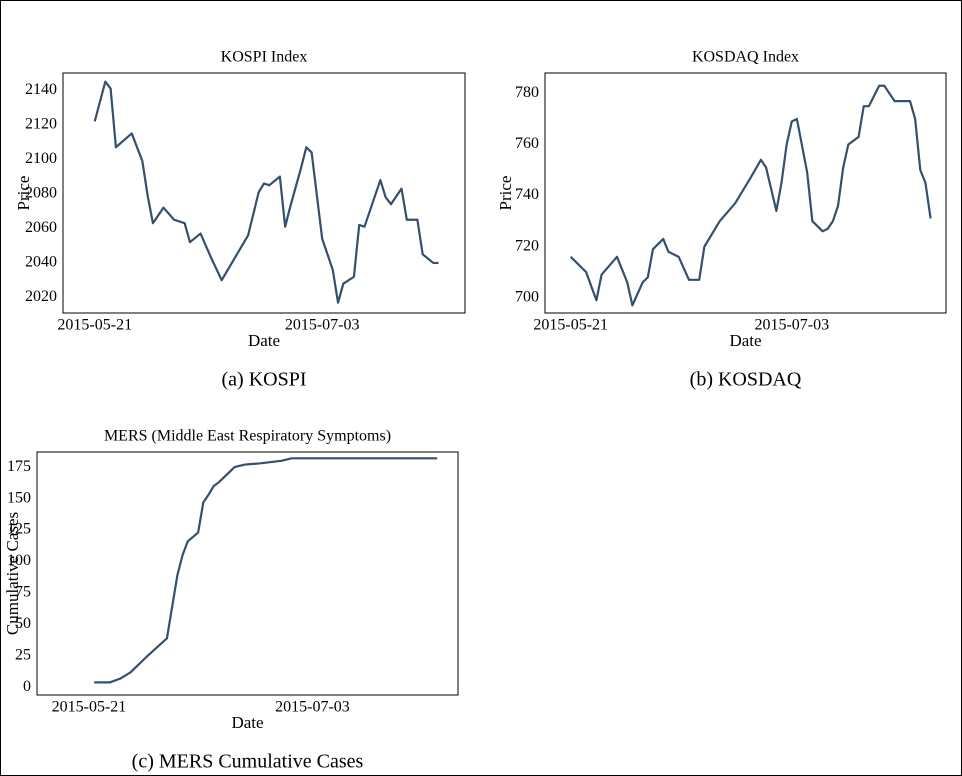 The height and width of the screenshot is (776, 962). I want to click on y-tick-label: 2120, so click(41, 123).